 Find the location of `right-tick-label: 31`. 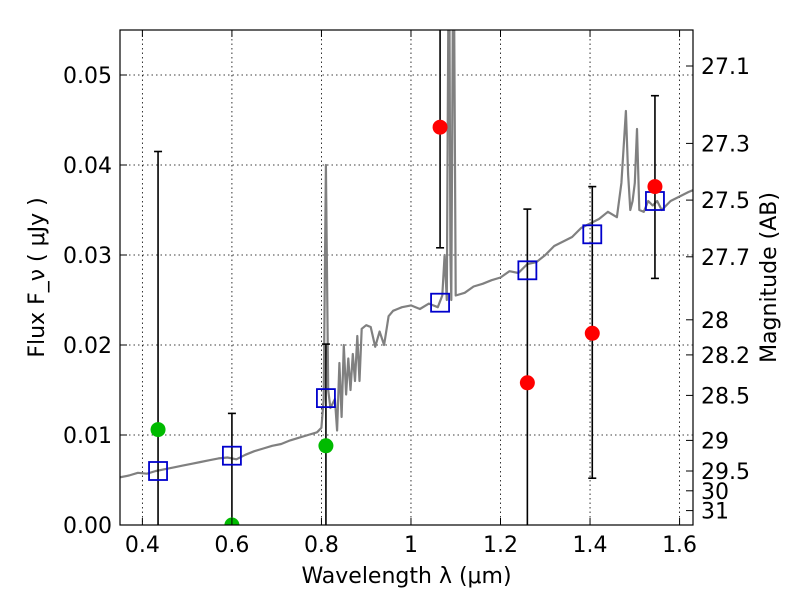

right-tick-label: 31 is located at coordinates (715, 512).